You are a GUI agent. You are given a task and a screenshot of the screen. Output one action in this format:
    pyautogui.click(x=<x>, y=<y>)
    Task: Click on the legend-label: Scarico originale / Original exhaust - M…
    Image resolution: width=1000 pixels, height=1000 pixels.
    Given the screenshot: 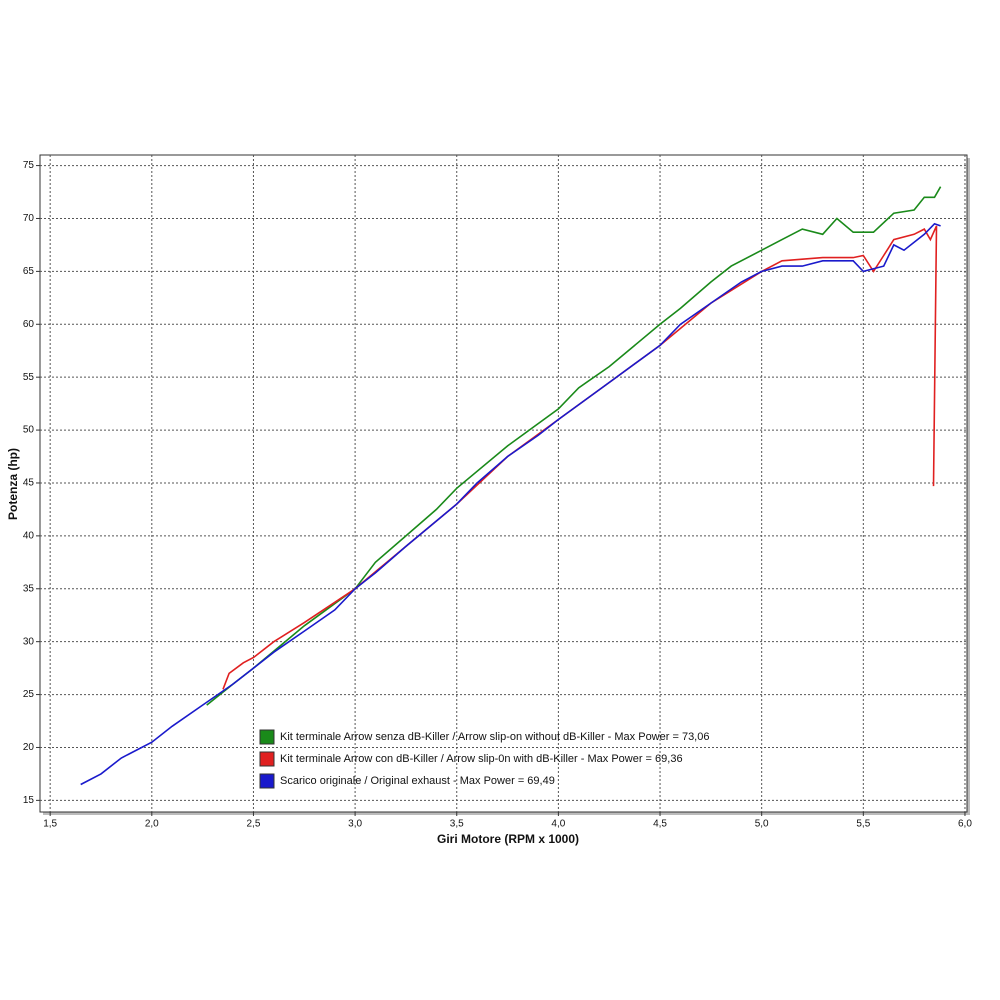 What is the action you would take?
    pyautogui.click(x=417, y=781)
    